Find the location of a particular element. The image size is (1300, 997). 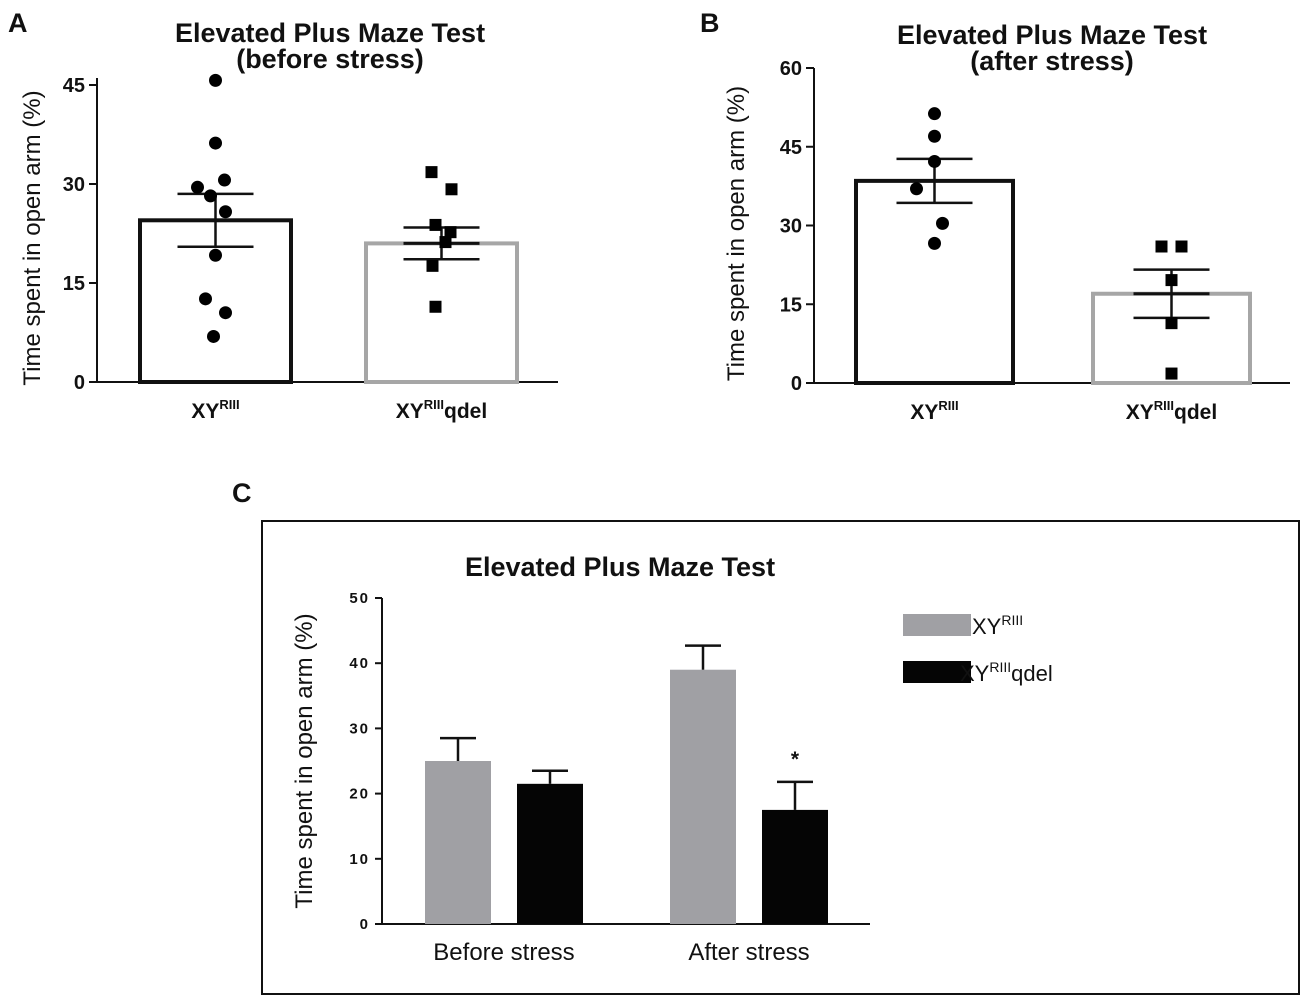

y-tick-label: 50 is located at coordinates (359, 598).